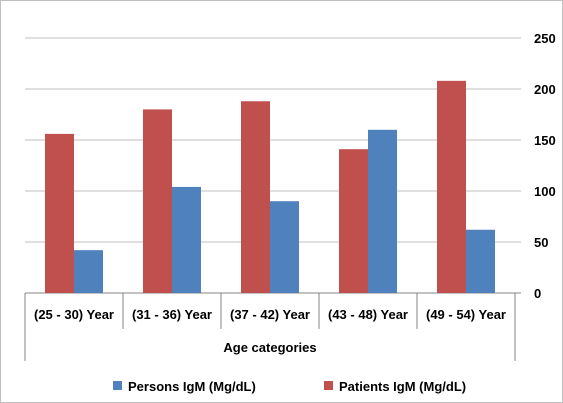 The image size is (563, 403). What do you see at coordinates (466, 314) in the screenshot?
I see `x-category-label: (49 - 54) Year` at bounding box center [466, 314].